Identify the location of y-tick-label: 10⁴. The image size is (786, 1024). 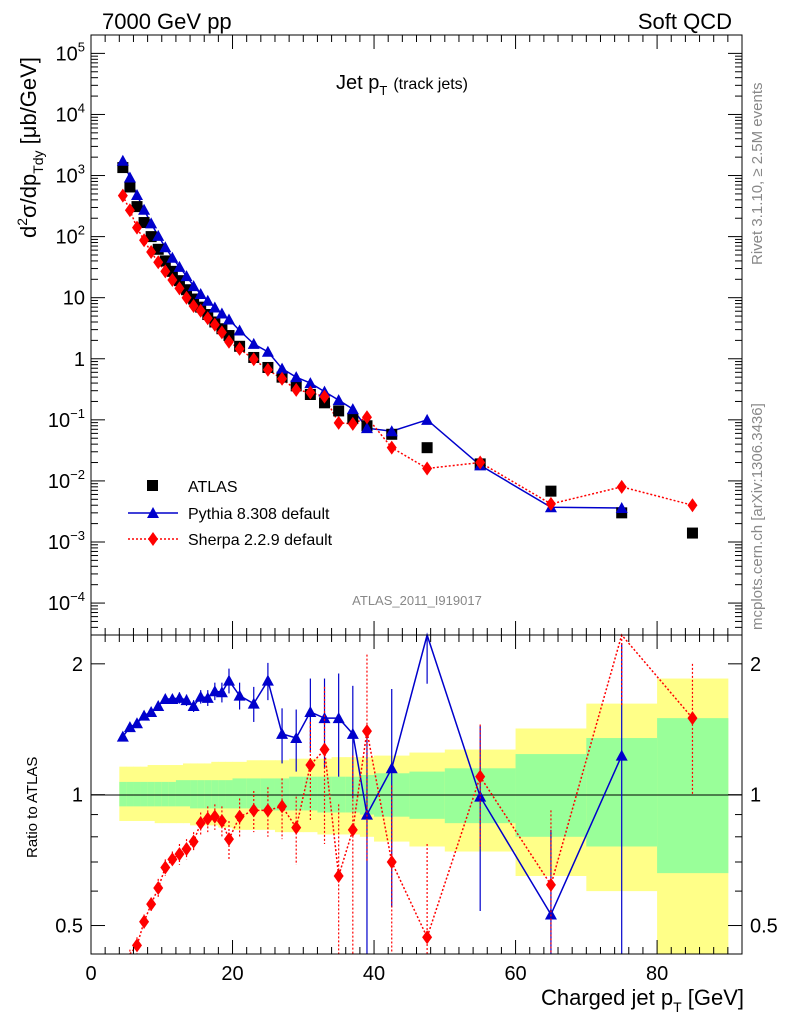
(70, 113).